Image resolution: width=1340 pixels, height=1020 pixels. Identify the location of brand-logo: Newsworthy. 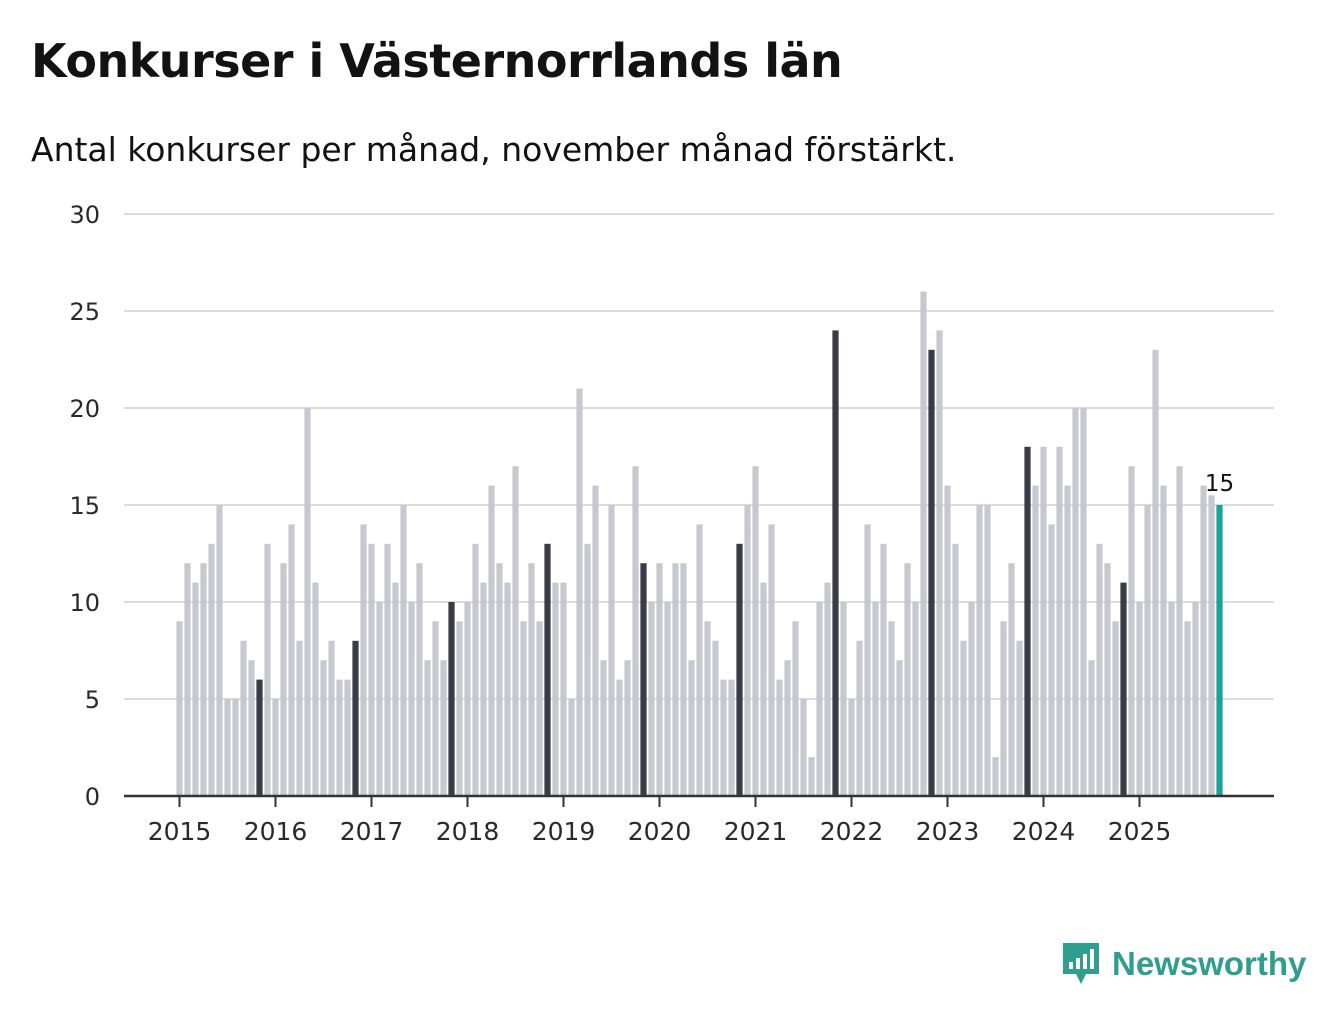
(1183, 964).